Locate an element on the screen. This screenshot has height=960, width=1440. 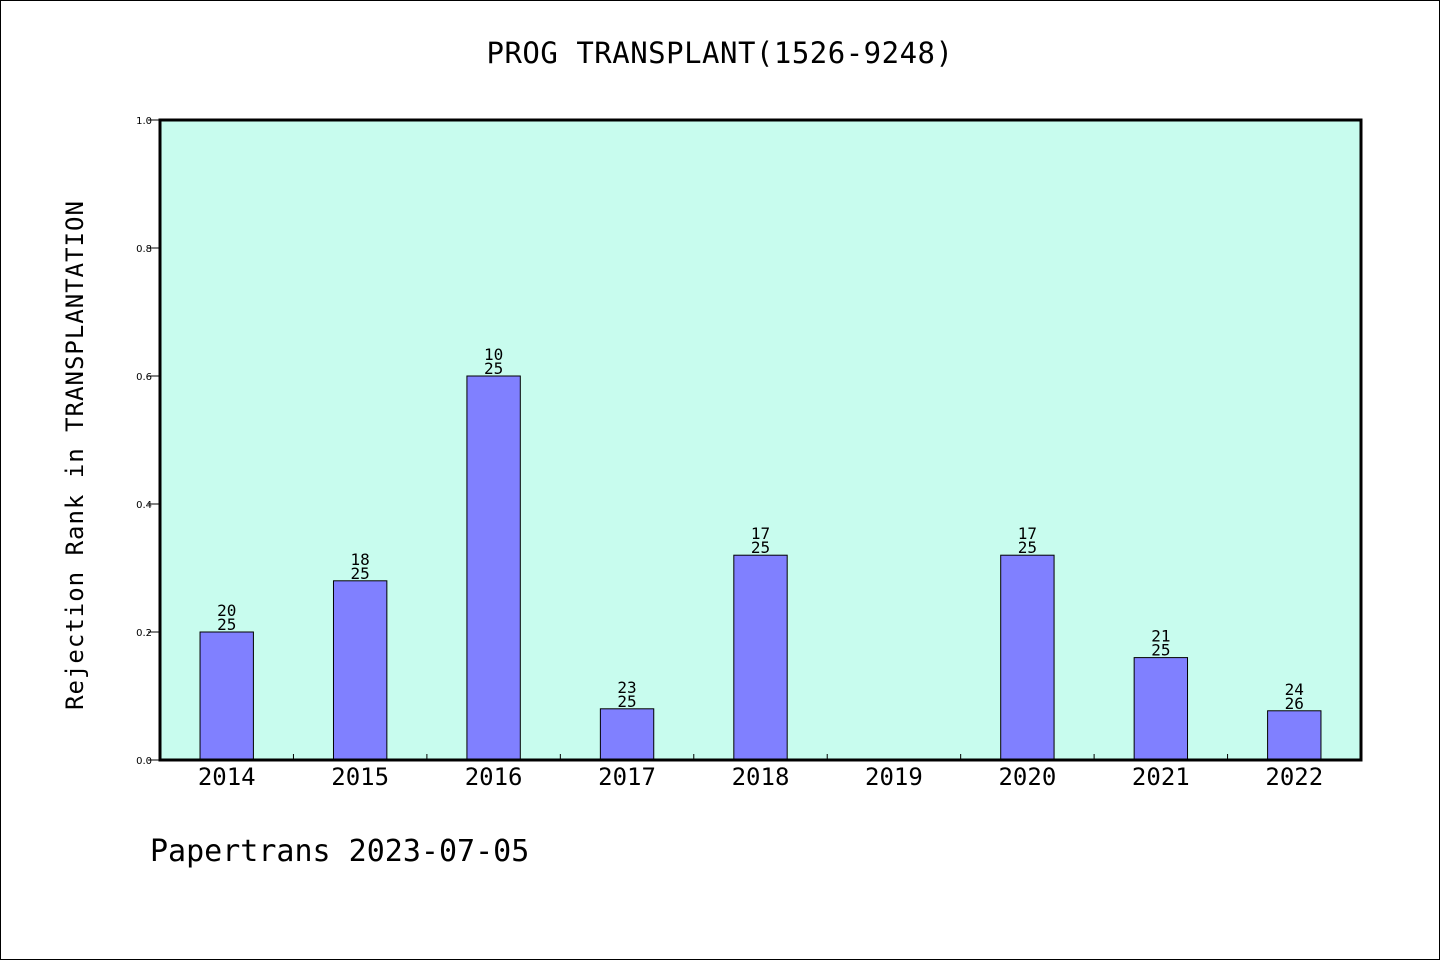
x-axis-ticks: 2014 2015 2016 2017 2018 2019 2020 2021 2022 is located at coordinates (760, 772).